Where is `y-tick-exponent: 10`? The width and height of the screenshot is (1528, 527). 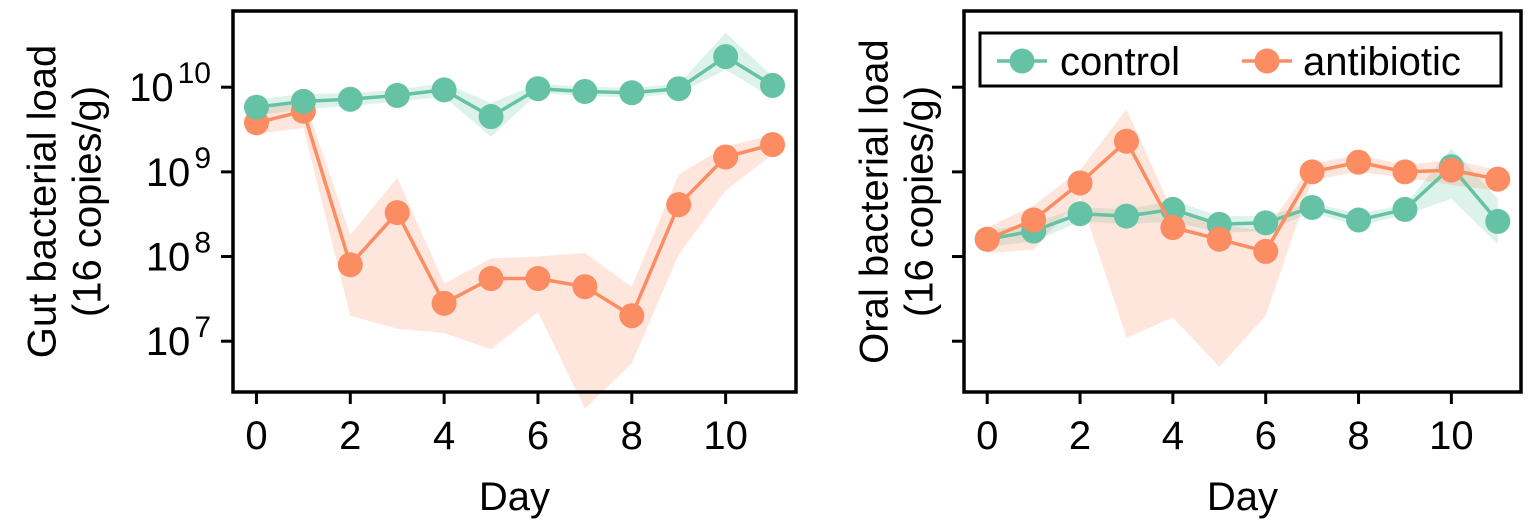
y-tick-exponent: 10 is located at coordinates (194, 73).